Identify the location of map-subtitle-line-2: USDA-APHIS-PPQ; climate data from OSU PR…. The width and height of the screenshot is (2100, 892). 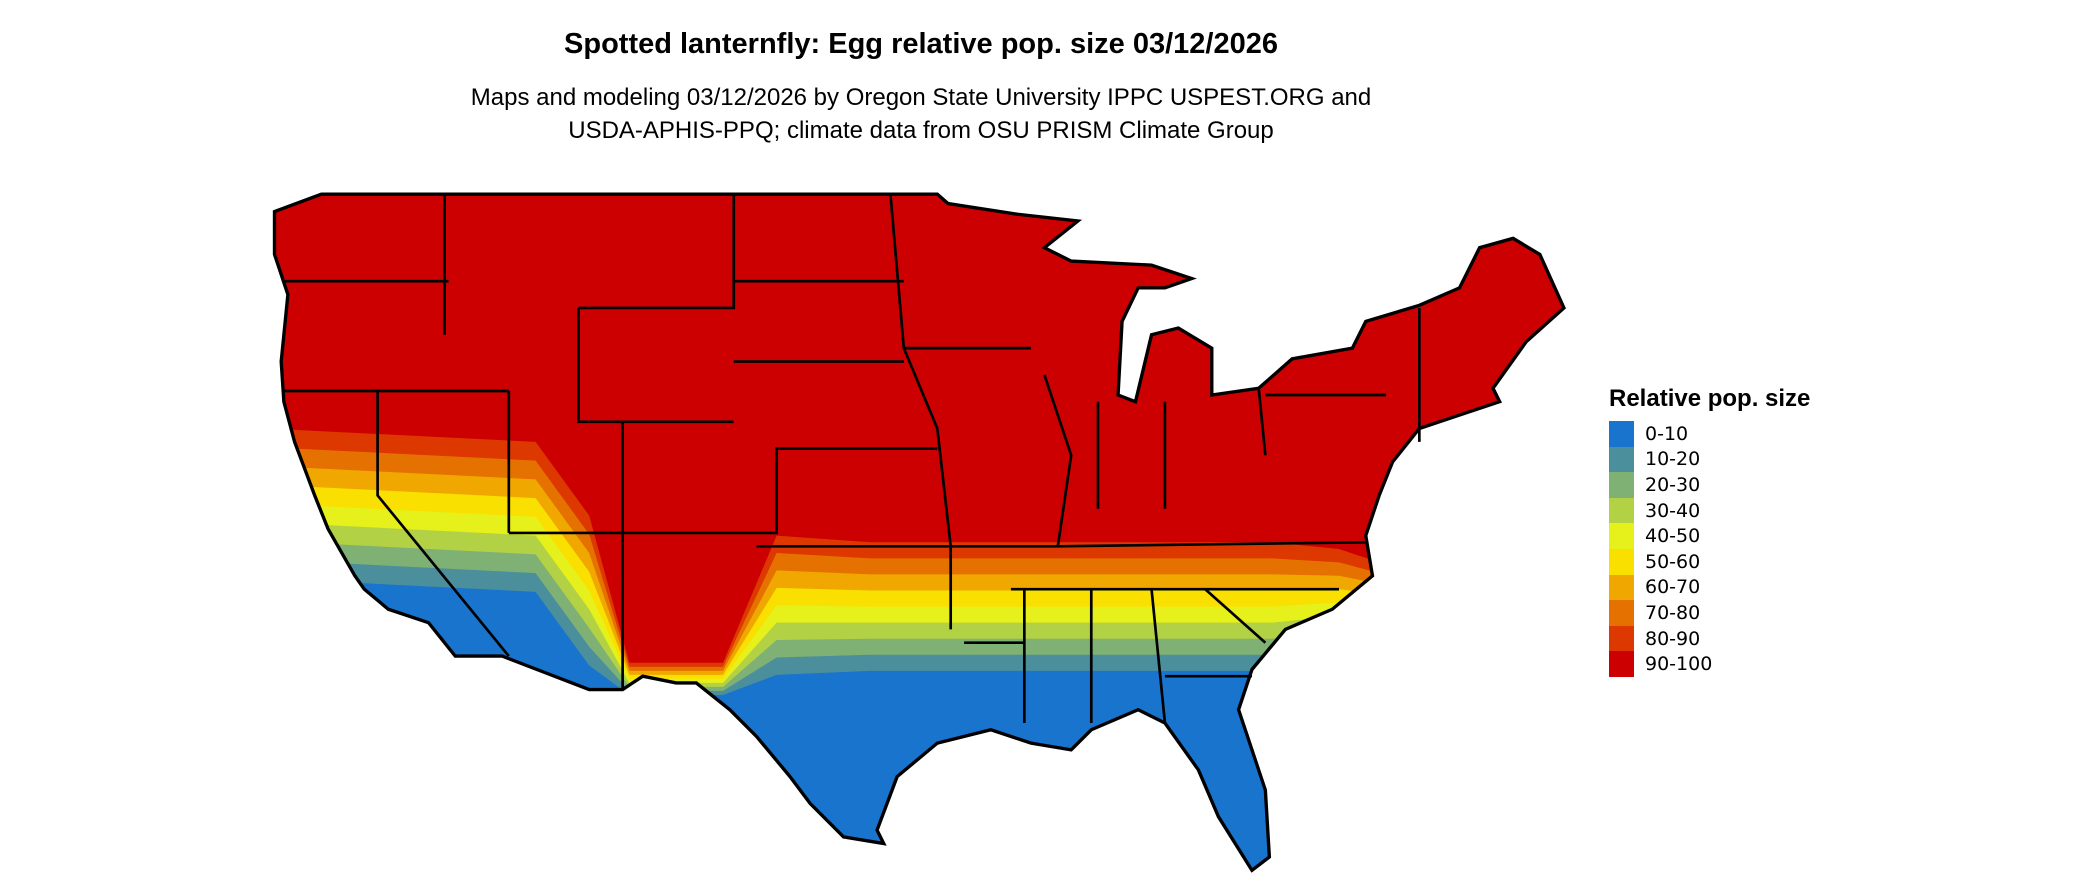
(921, 130).